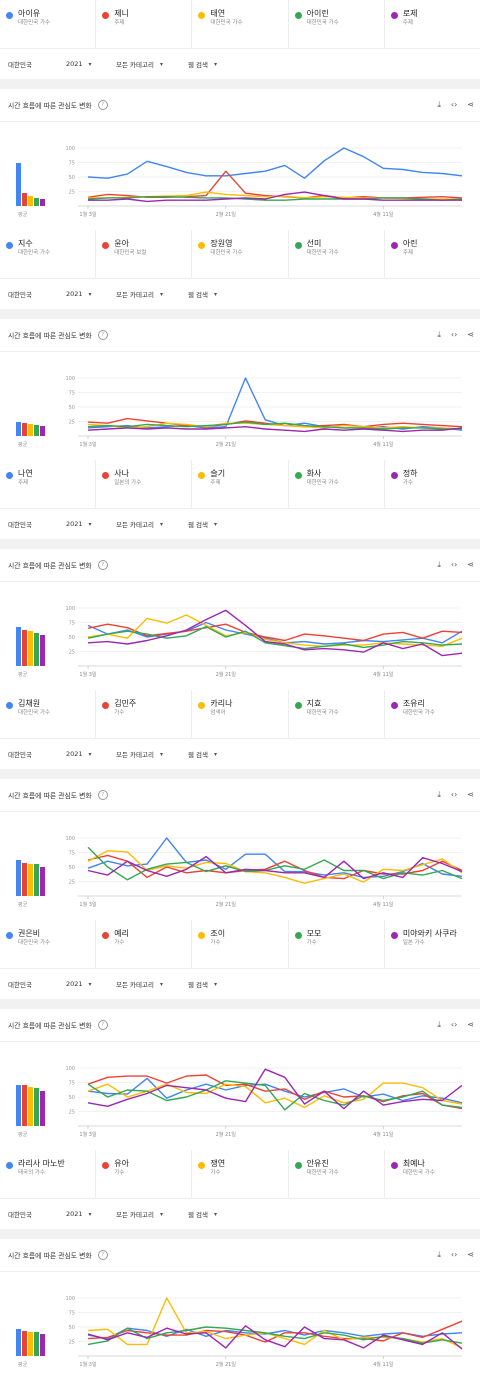 This screenshot has width=480, height=1380. I want to click on legend-item: 미야와키 사쿠라 일본 가수, so click(432, 944).